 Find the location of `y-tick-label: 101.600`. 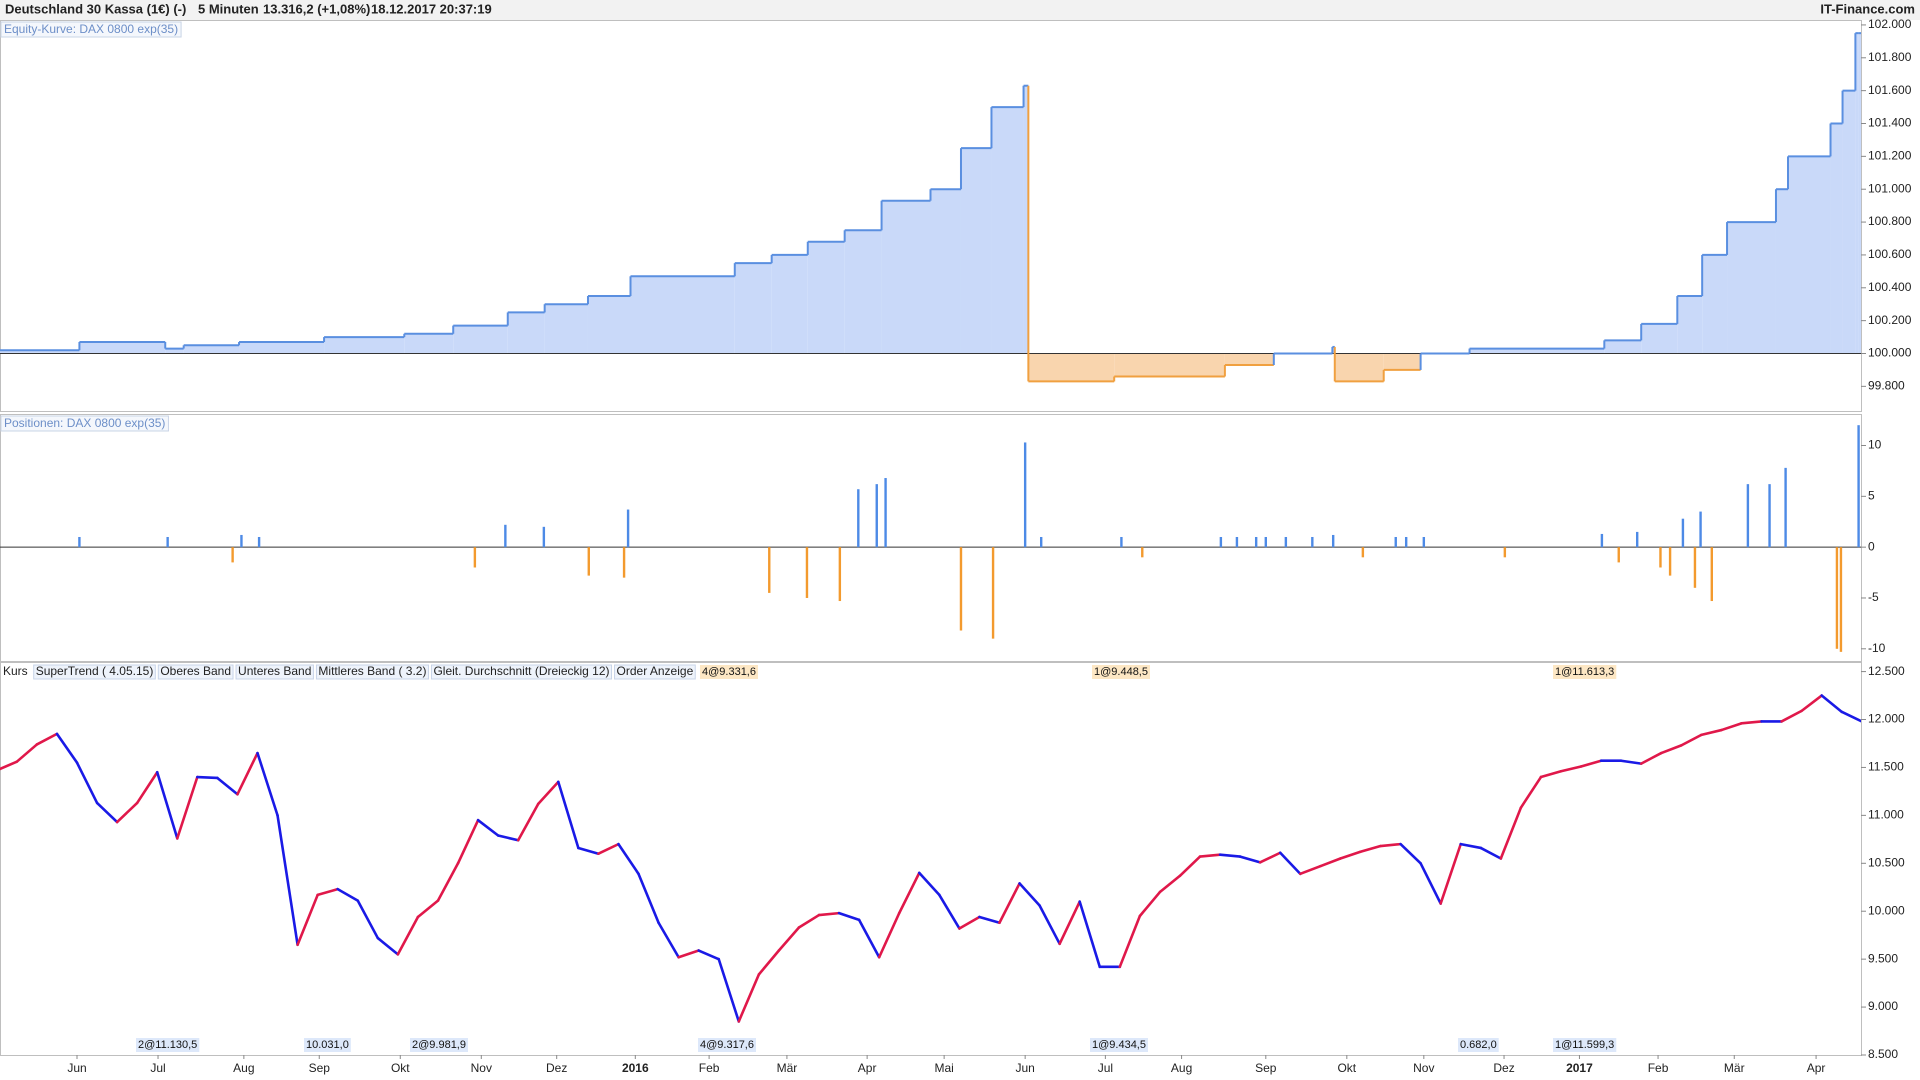

y-tick-label: 101.600 is located at coordinates (1890, 90).